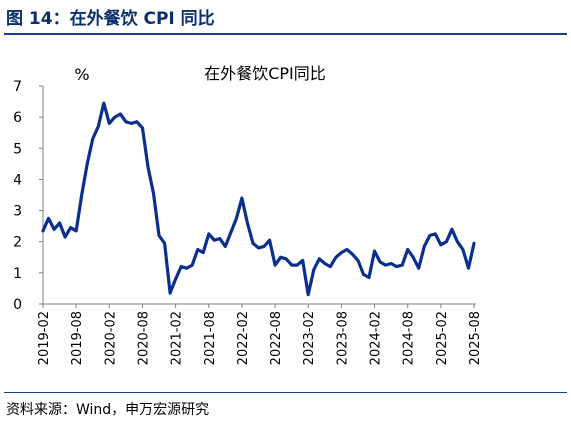  I want to click on x-tick-label: 2023-02, so click(309, 338).